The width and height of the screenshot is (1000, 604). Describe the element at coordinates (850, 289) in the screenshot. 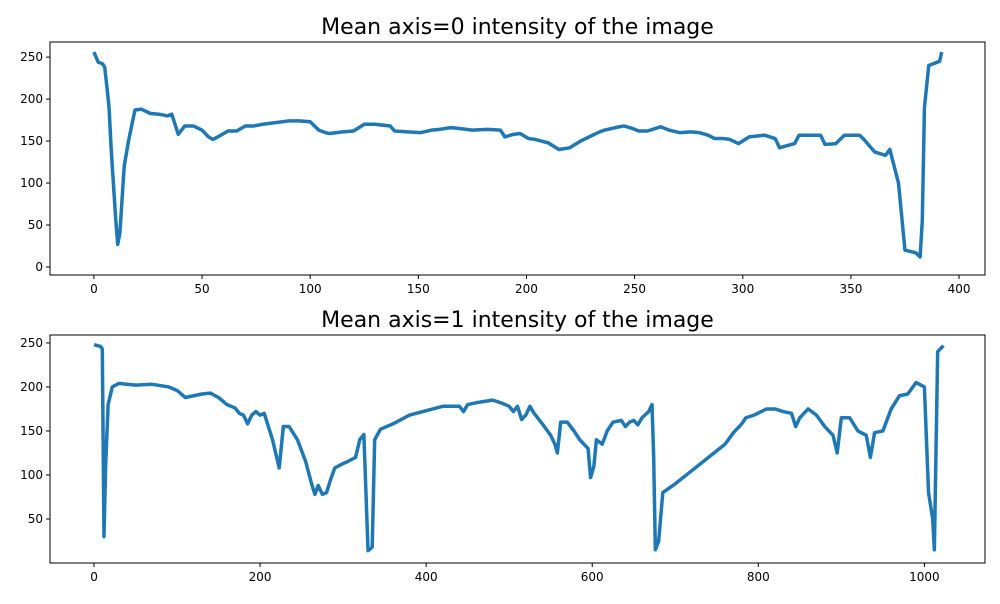

I see `x-tick-label: 350` at that location.